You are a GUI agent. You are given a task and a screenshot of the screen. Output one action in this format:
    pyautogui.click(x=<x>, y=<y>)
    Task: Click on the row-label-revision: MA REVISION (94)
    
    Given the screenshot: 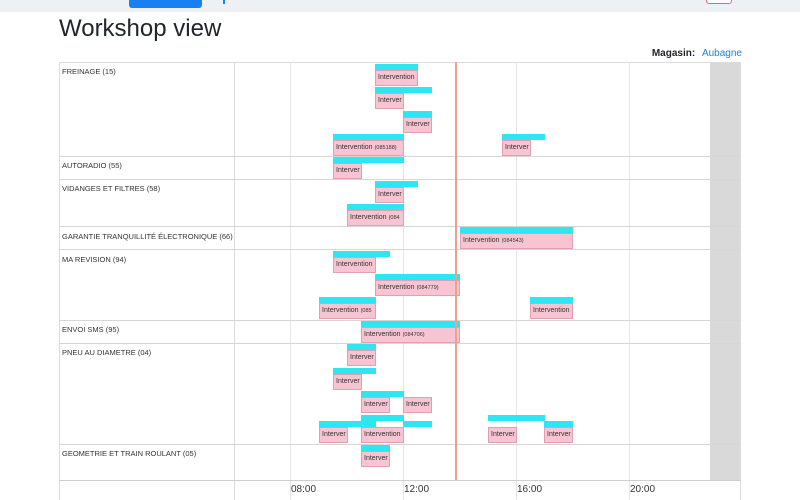 What is the action you would take?
    pyautogui.click(x=94, y=259)
    